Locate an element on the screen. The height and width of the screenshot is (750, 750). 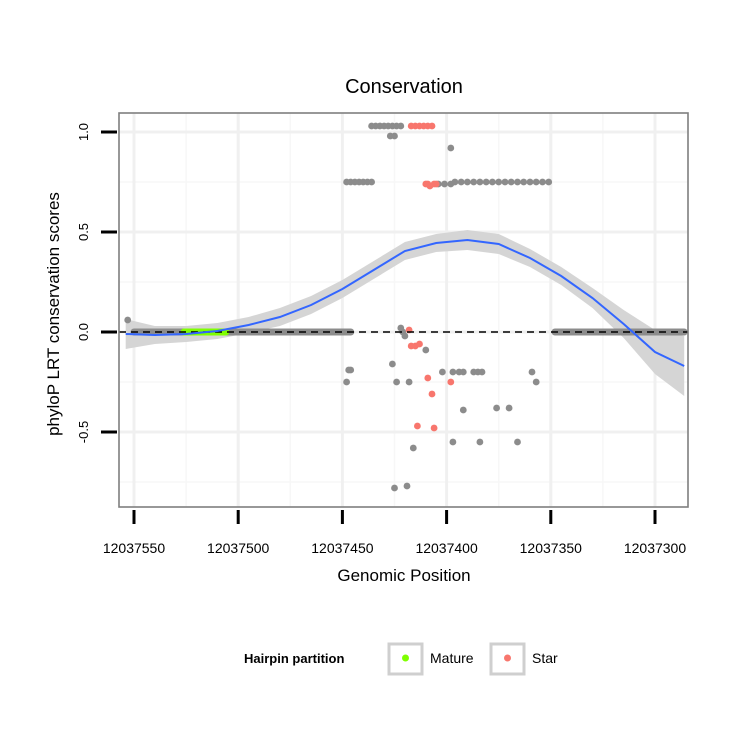
x-axis-label: Genomic Position is located at coordinates (403, 575).